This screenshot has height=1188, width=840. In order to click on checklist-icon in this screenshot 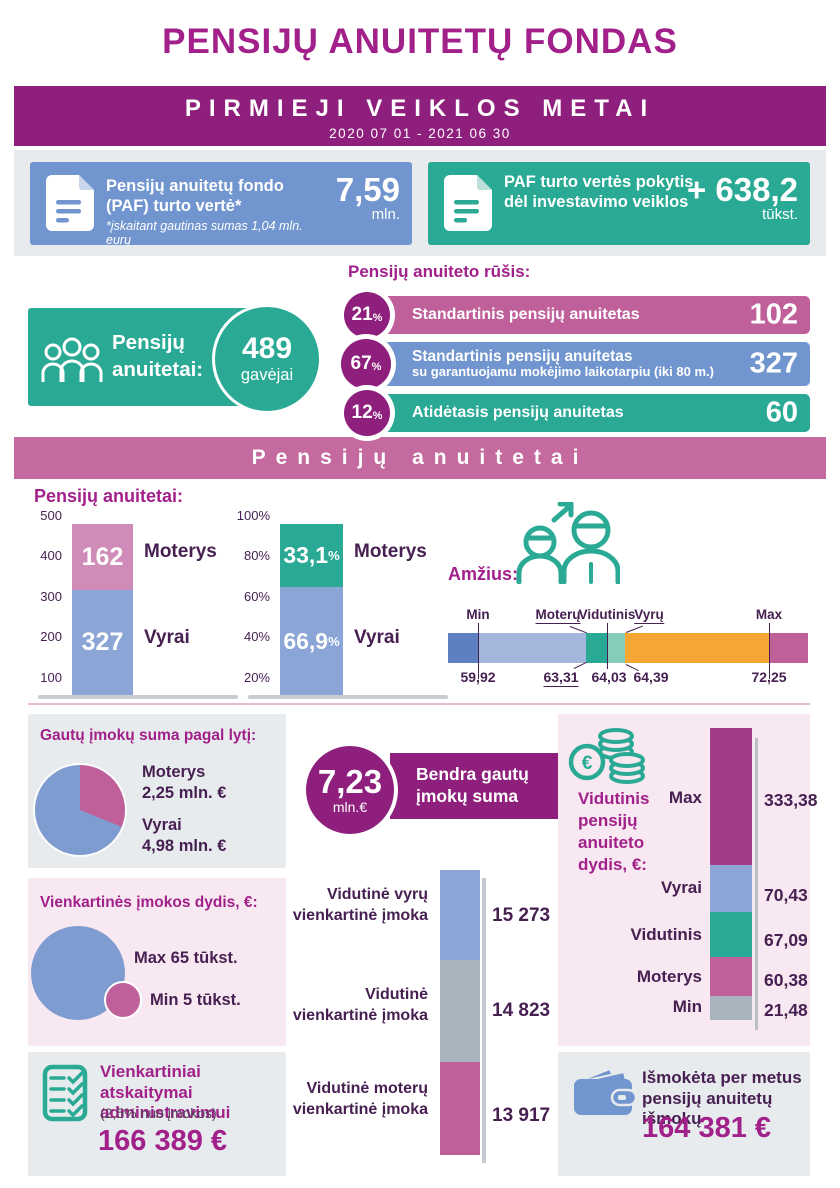, I will do `click(65, 1093)`.